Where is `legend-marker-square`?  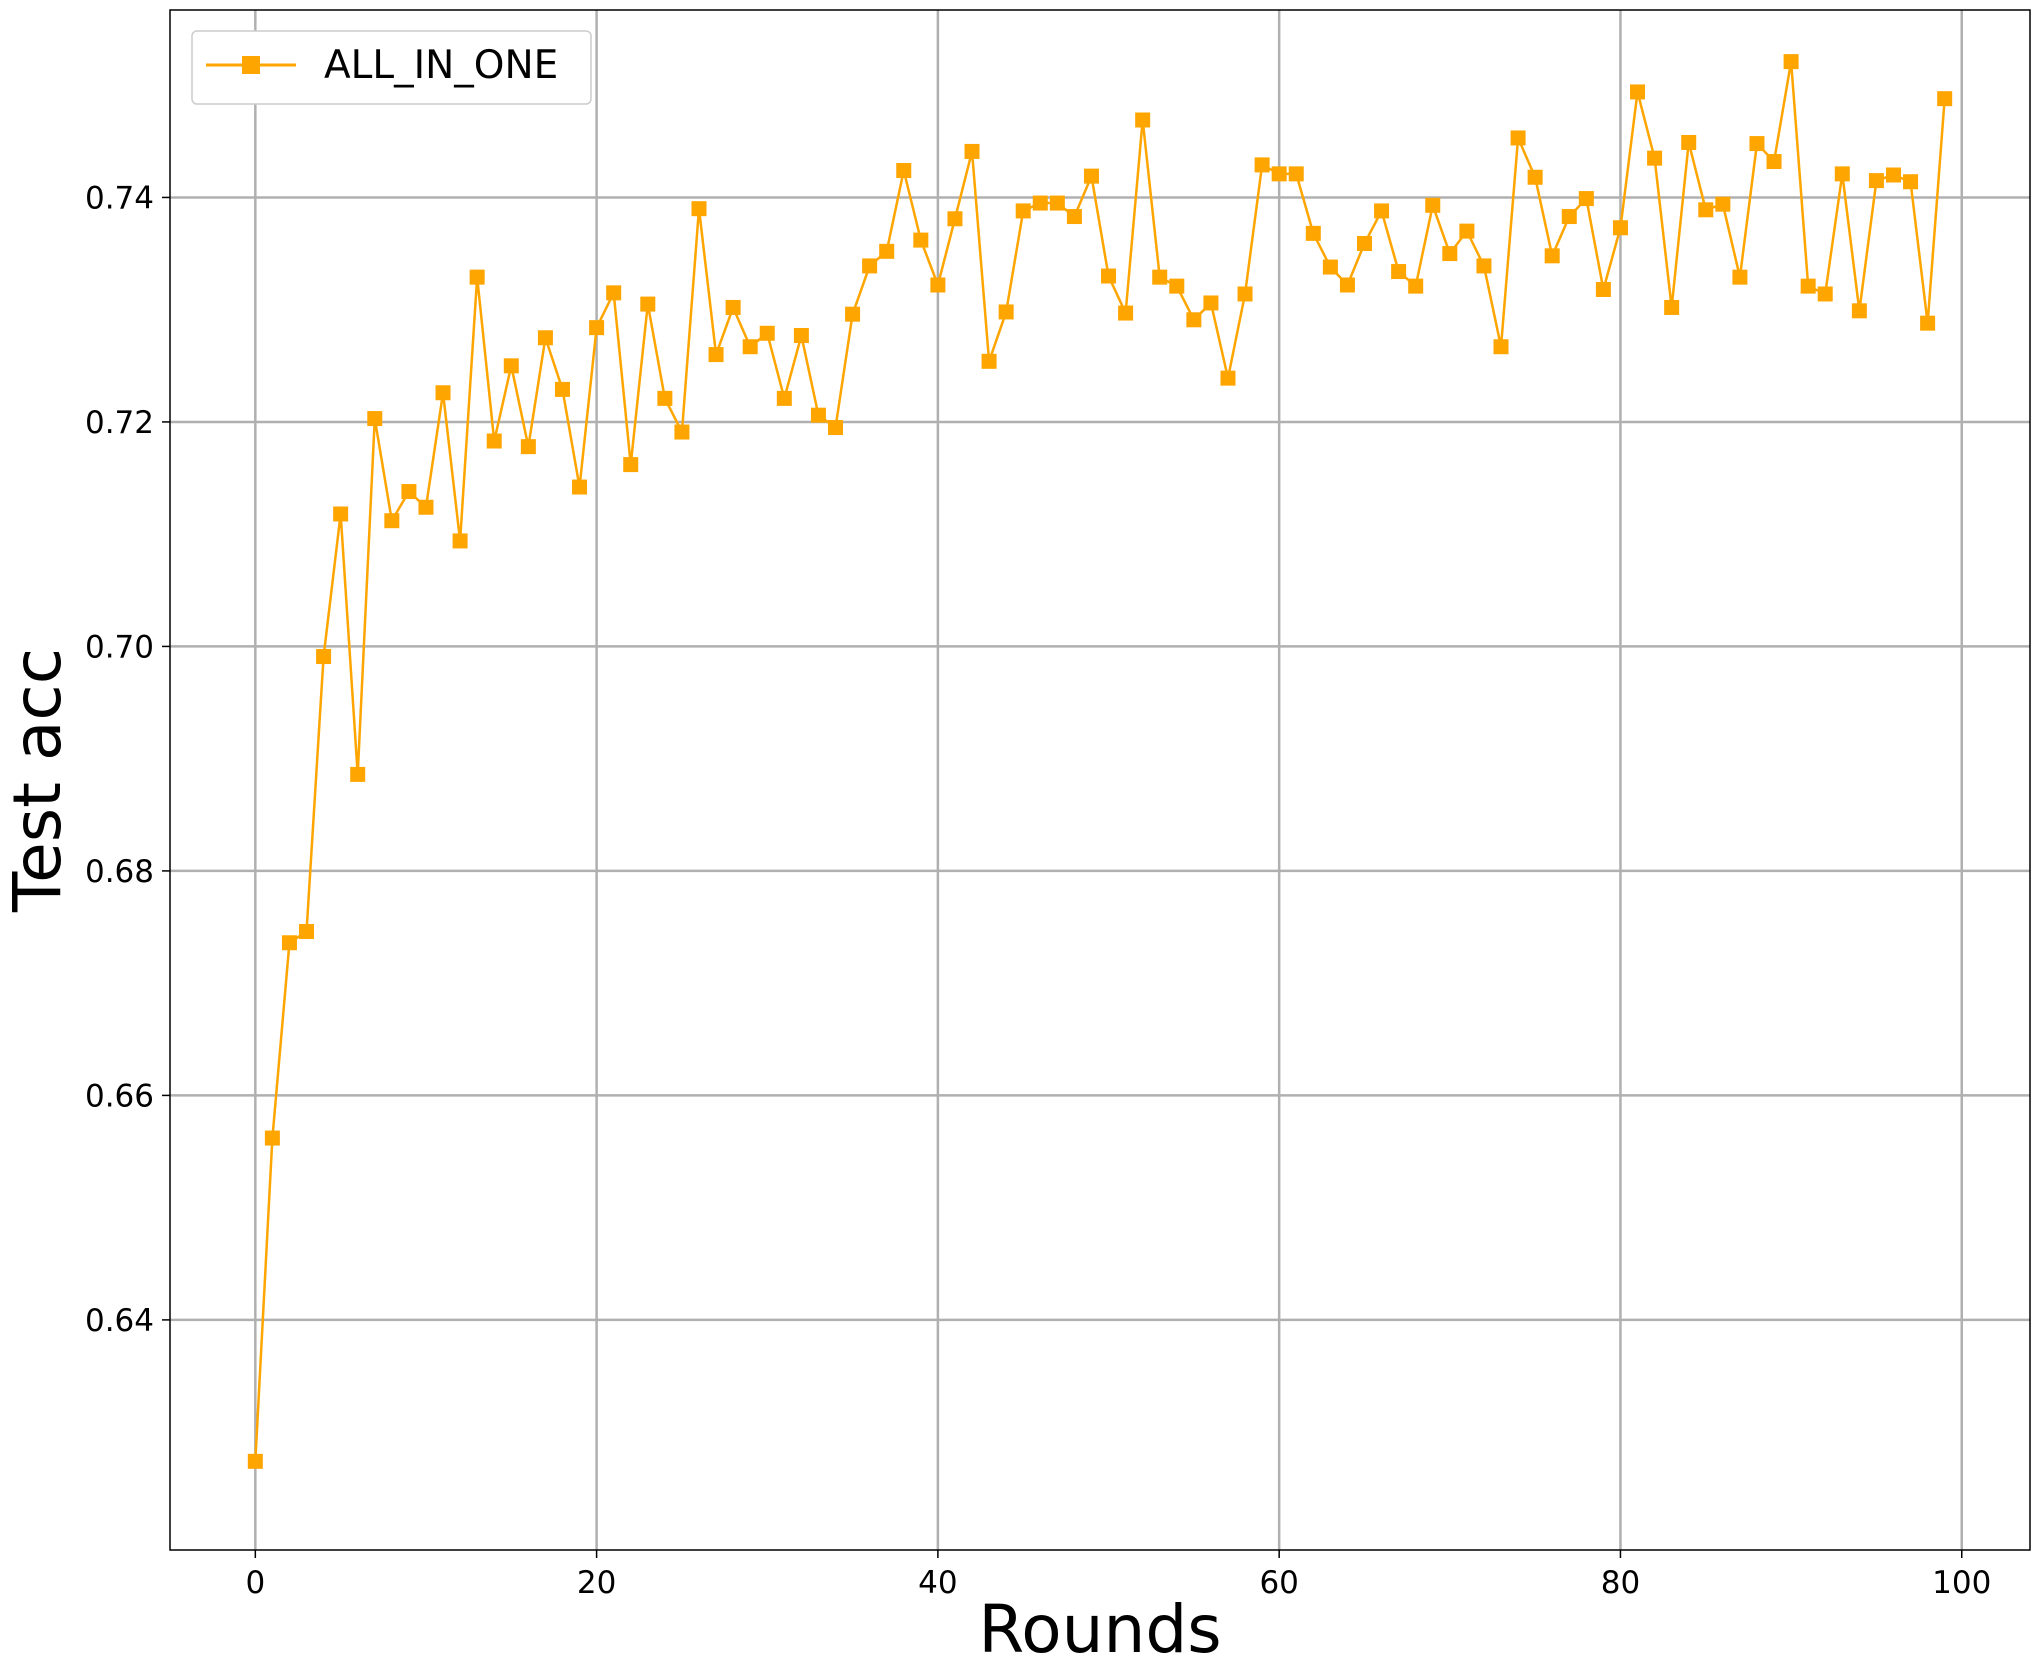
legend-marker-square is located at coordinates (251, 65).